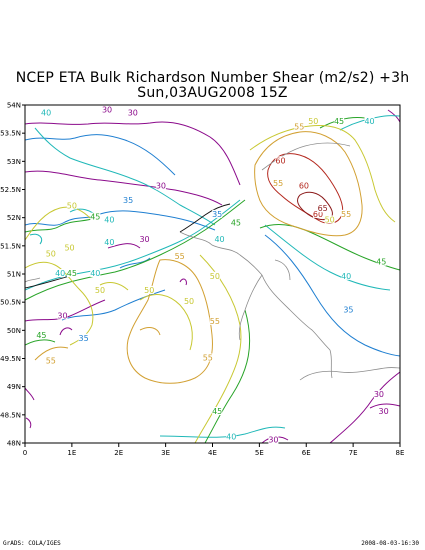  What do you see at coordinates (32, 543) in the screenshot?
I see `footer-credit: GrADS: COLA/IGES` at bounding box center [32, 543].